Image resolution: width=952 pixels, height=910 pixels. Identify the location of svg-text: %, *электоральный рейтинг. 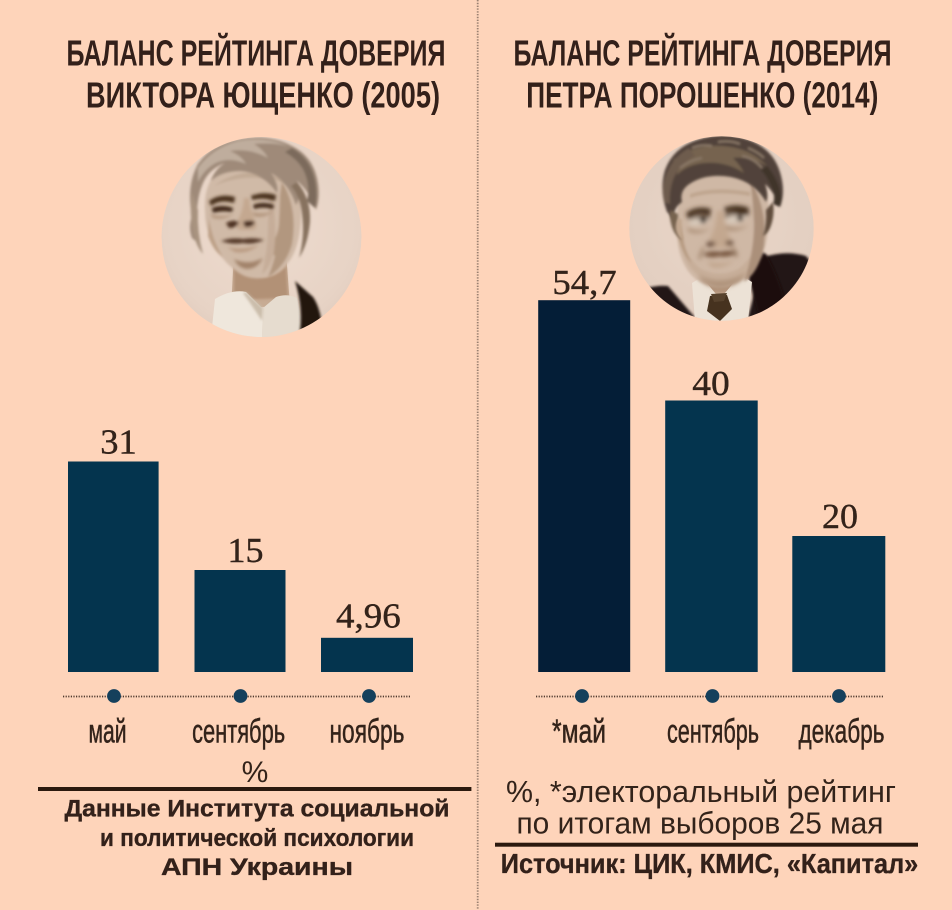
(701, 791).